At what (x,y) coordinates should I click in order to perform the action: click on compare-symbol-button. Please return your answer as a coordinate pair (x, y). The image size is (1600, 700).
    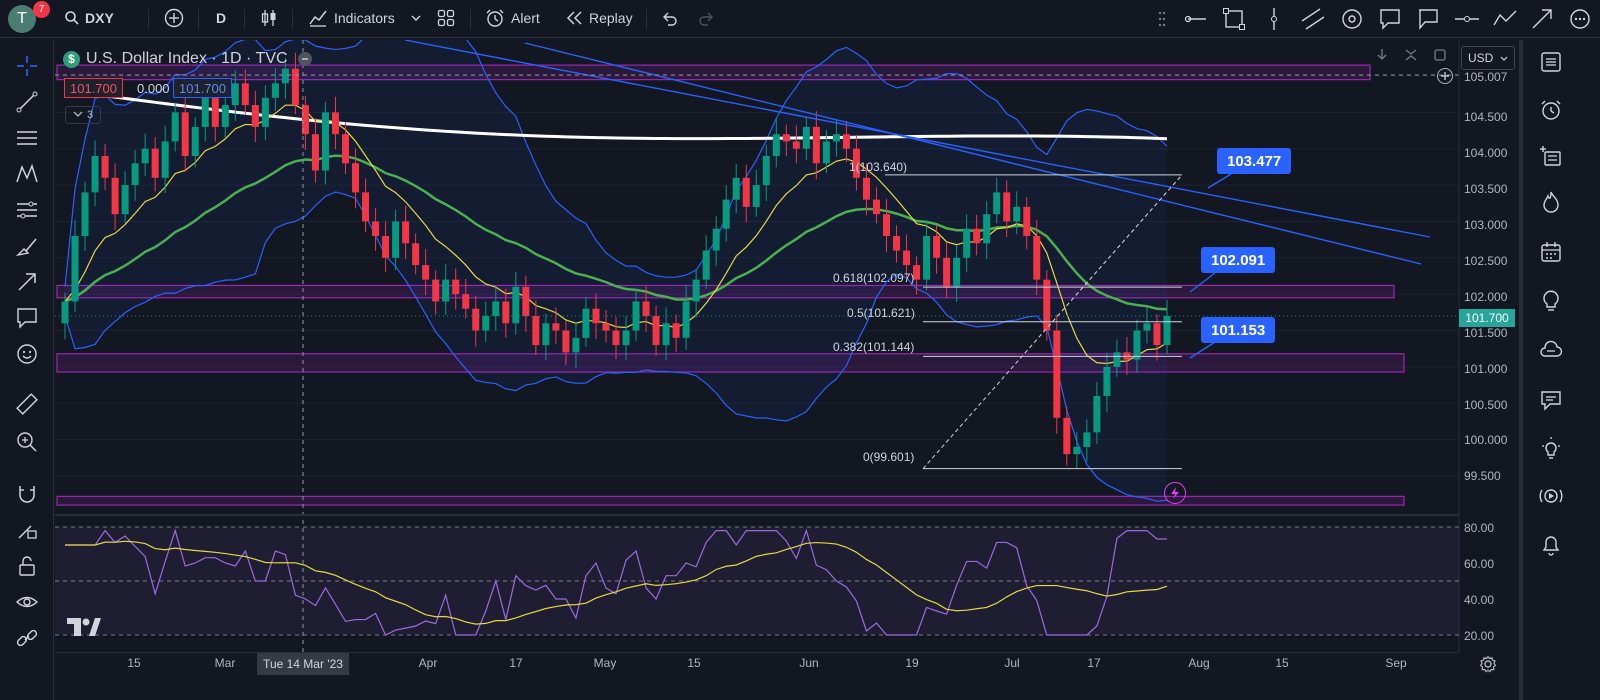
    Looking at the image, I should click on (174, 18).